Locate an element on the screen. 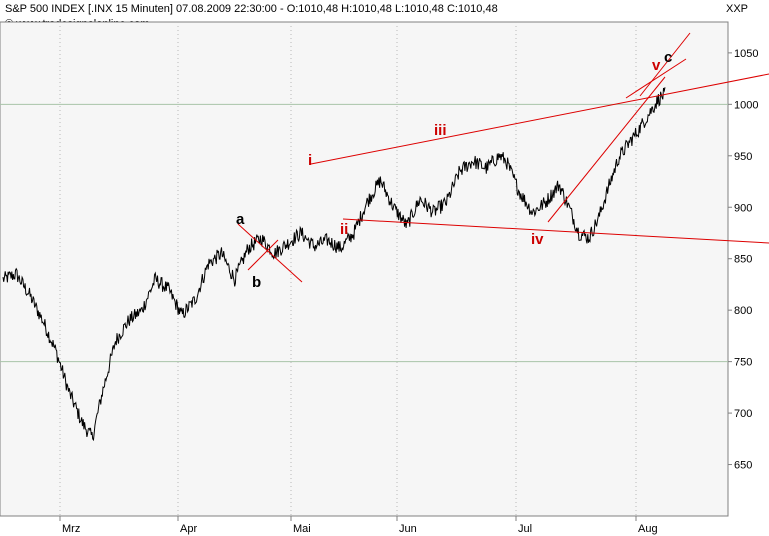 The image size is (769, 536). y-tick-label-900: 900 is located at coordinates (743, 208).